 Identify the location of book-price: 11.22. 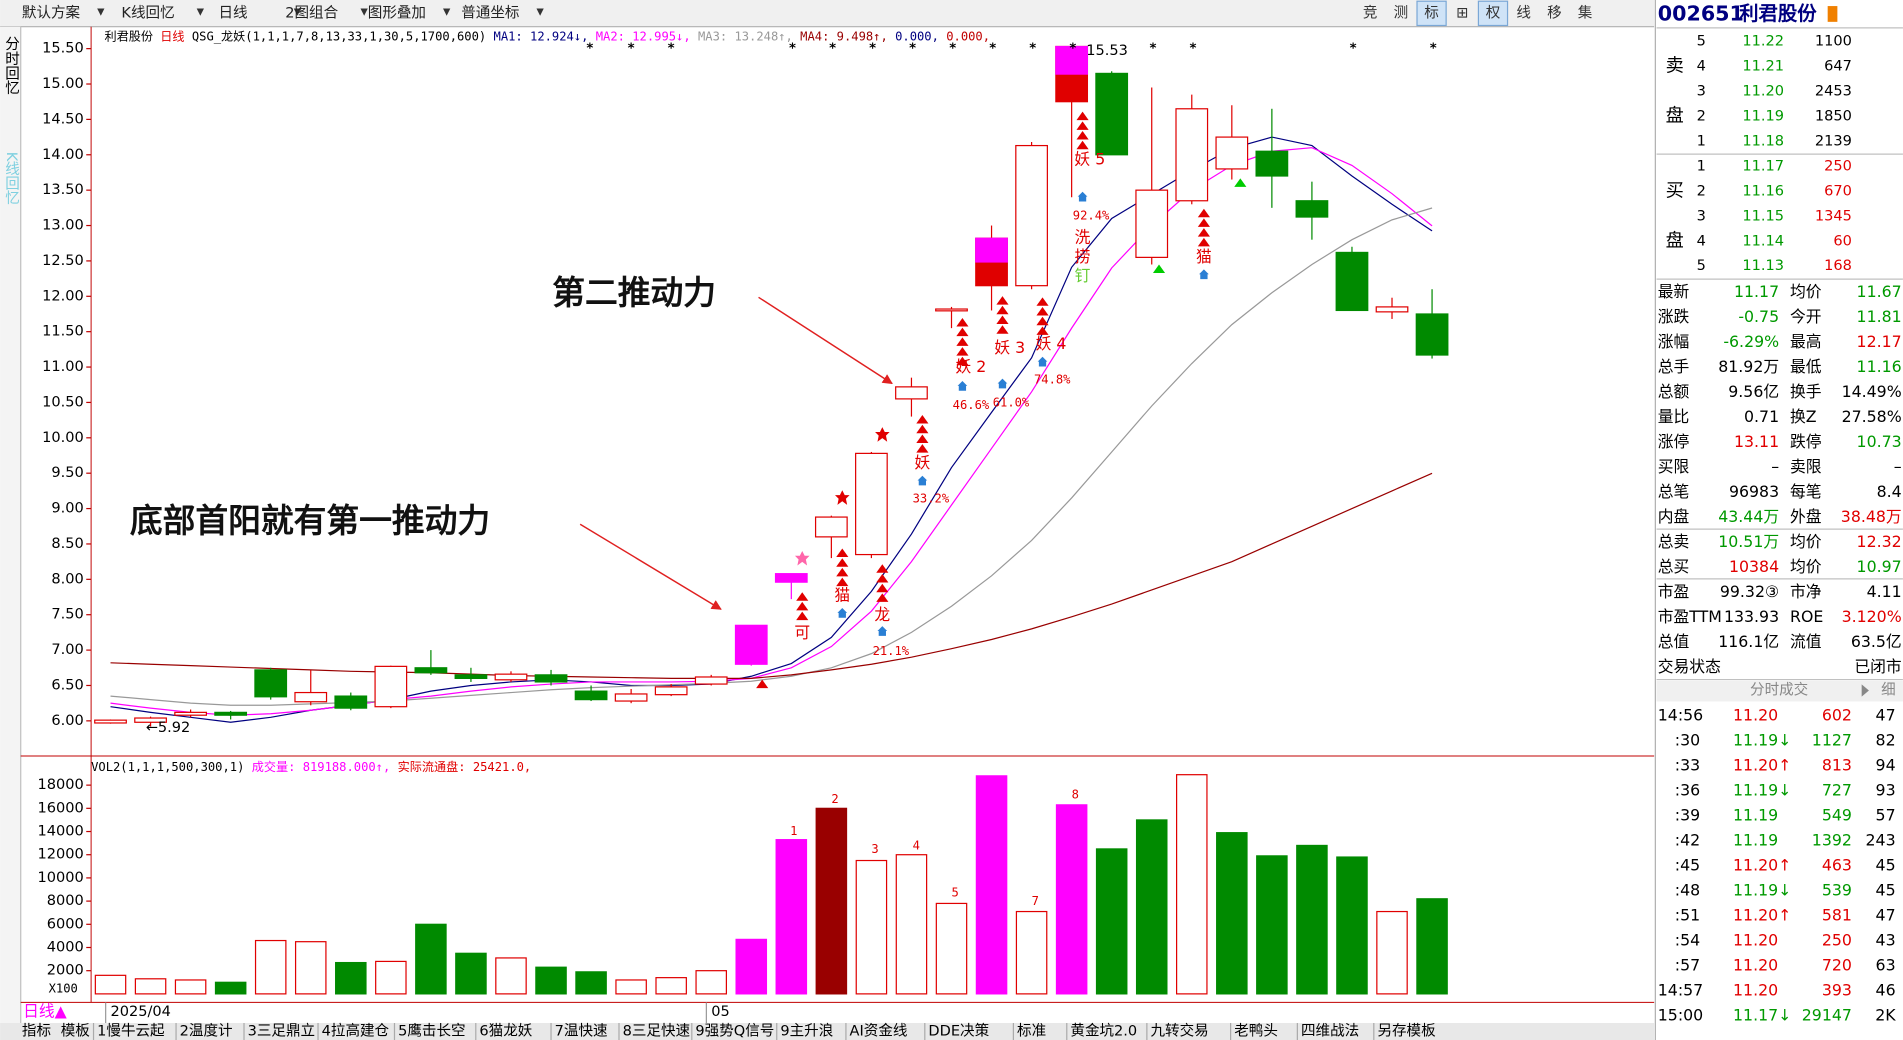
(1763, 40).